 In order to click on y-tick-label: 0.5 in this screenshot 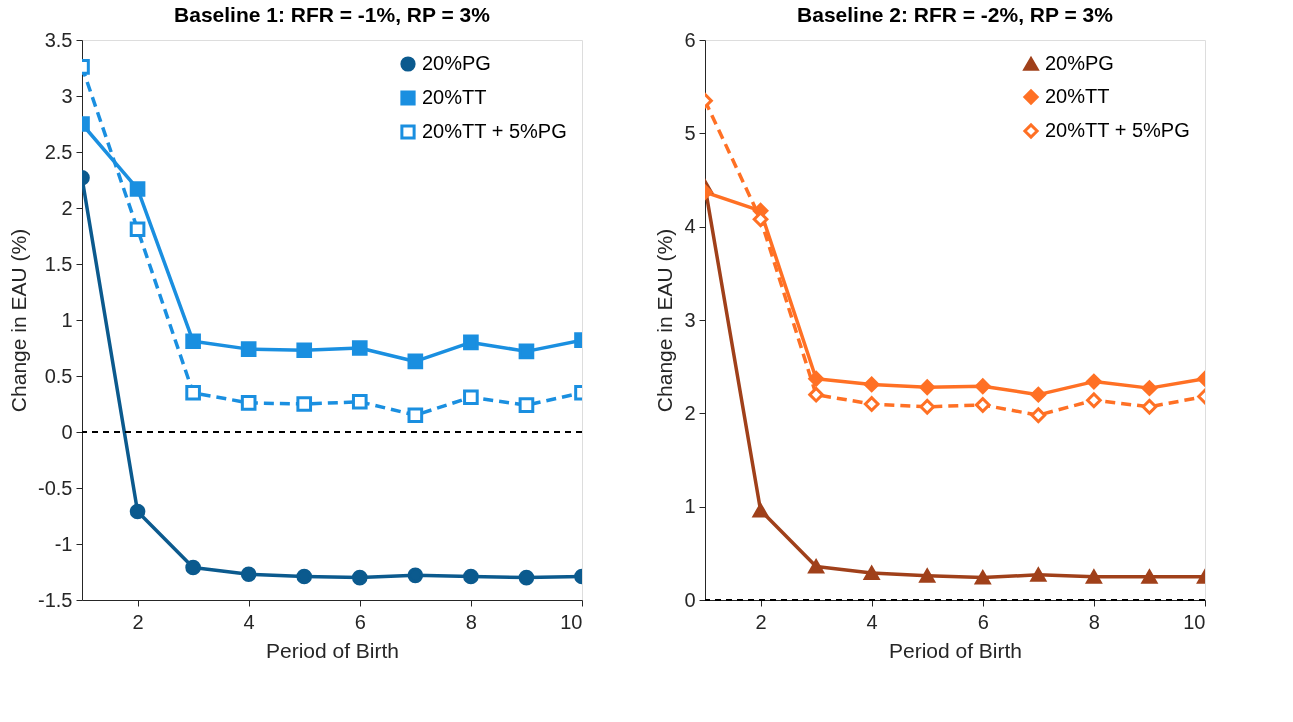, I will do `click(58, 375)`.